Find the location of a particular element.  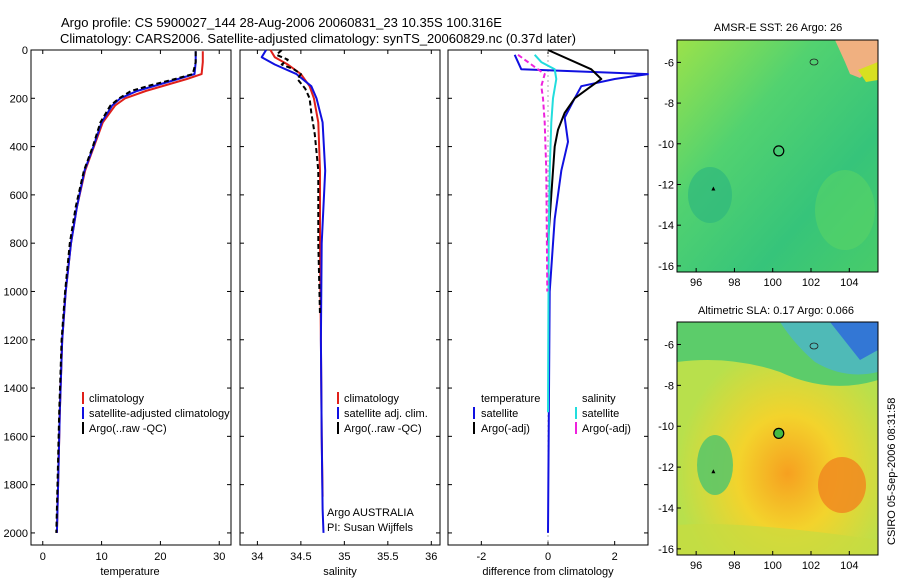

diff-legend-temp-argo: Argo(-adj) is located at coordinates (505, 429).